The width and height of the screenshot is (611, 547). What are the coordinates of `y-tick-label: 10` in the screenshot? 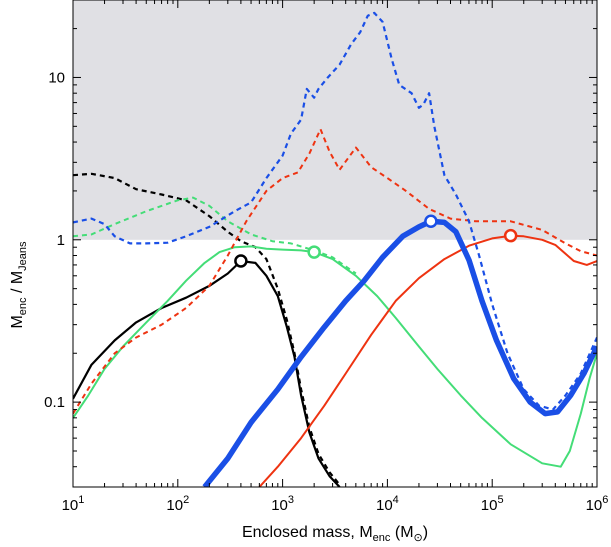 It's located at (56, 77).